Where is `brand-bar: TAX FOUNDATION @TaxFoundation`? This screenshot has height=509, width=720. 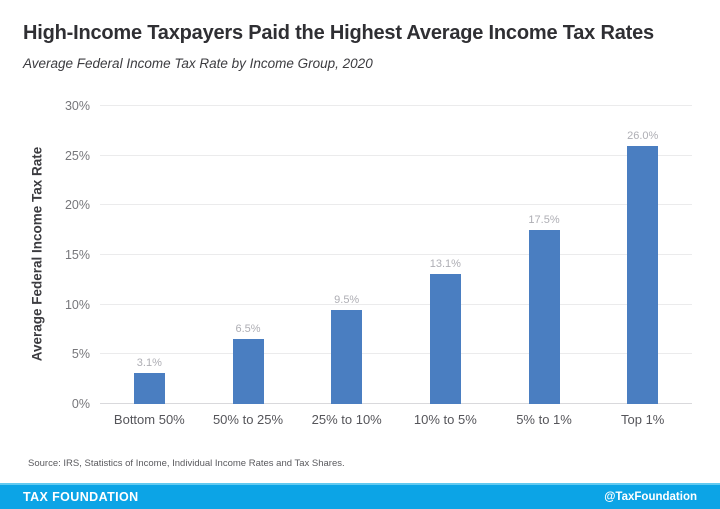 brand-bar: TAX FOUNDATION @TaxFoundation is located at coordinates (360, 496).